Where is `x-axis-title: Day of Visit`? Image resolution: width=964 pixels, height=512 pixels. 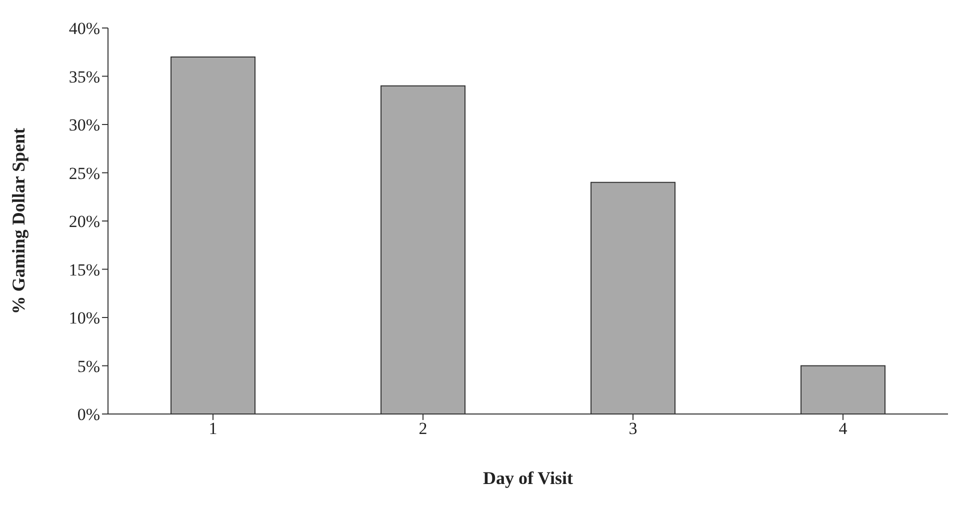
x-axis-title: Day of Visit is located at coordinates (528, 478).